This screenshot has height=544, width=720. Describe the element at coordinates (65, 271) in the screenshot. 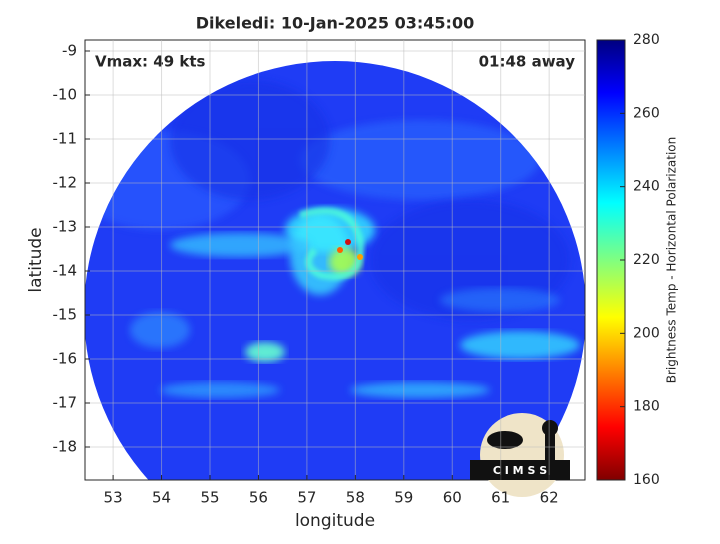

I see `y-tick-label: -14` at that location.